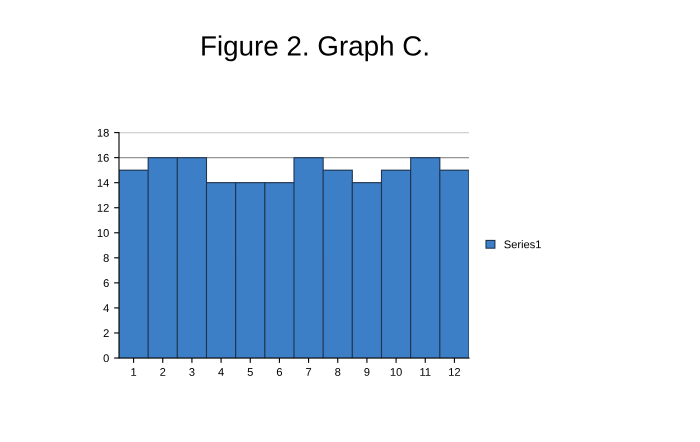 The image size is (700, 442). I want to click on x-tick-label: 12, so click(454, 372).